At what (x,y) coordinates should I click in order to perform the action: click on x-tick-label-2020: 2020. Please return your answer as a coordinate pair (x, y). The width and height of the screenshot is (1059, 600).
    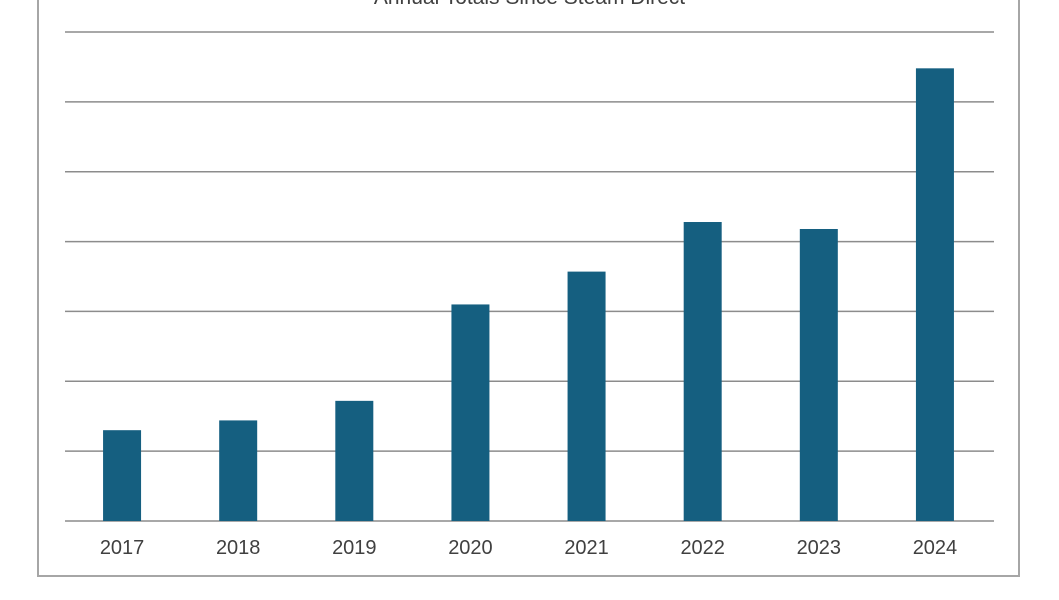
    Looking at the image, I should click on (470, 548).